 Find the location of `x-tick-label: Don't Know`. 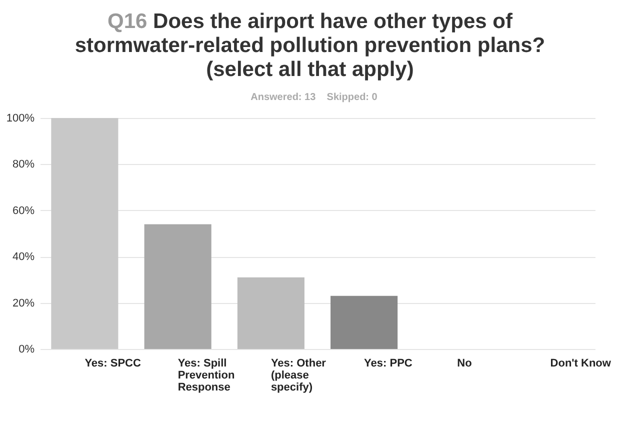

x-tick-label: Don't Know is located at coordinates (581, 364).